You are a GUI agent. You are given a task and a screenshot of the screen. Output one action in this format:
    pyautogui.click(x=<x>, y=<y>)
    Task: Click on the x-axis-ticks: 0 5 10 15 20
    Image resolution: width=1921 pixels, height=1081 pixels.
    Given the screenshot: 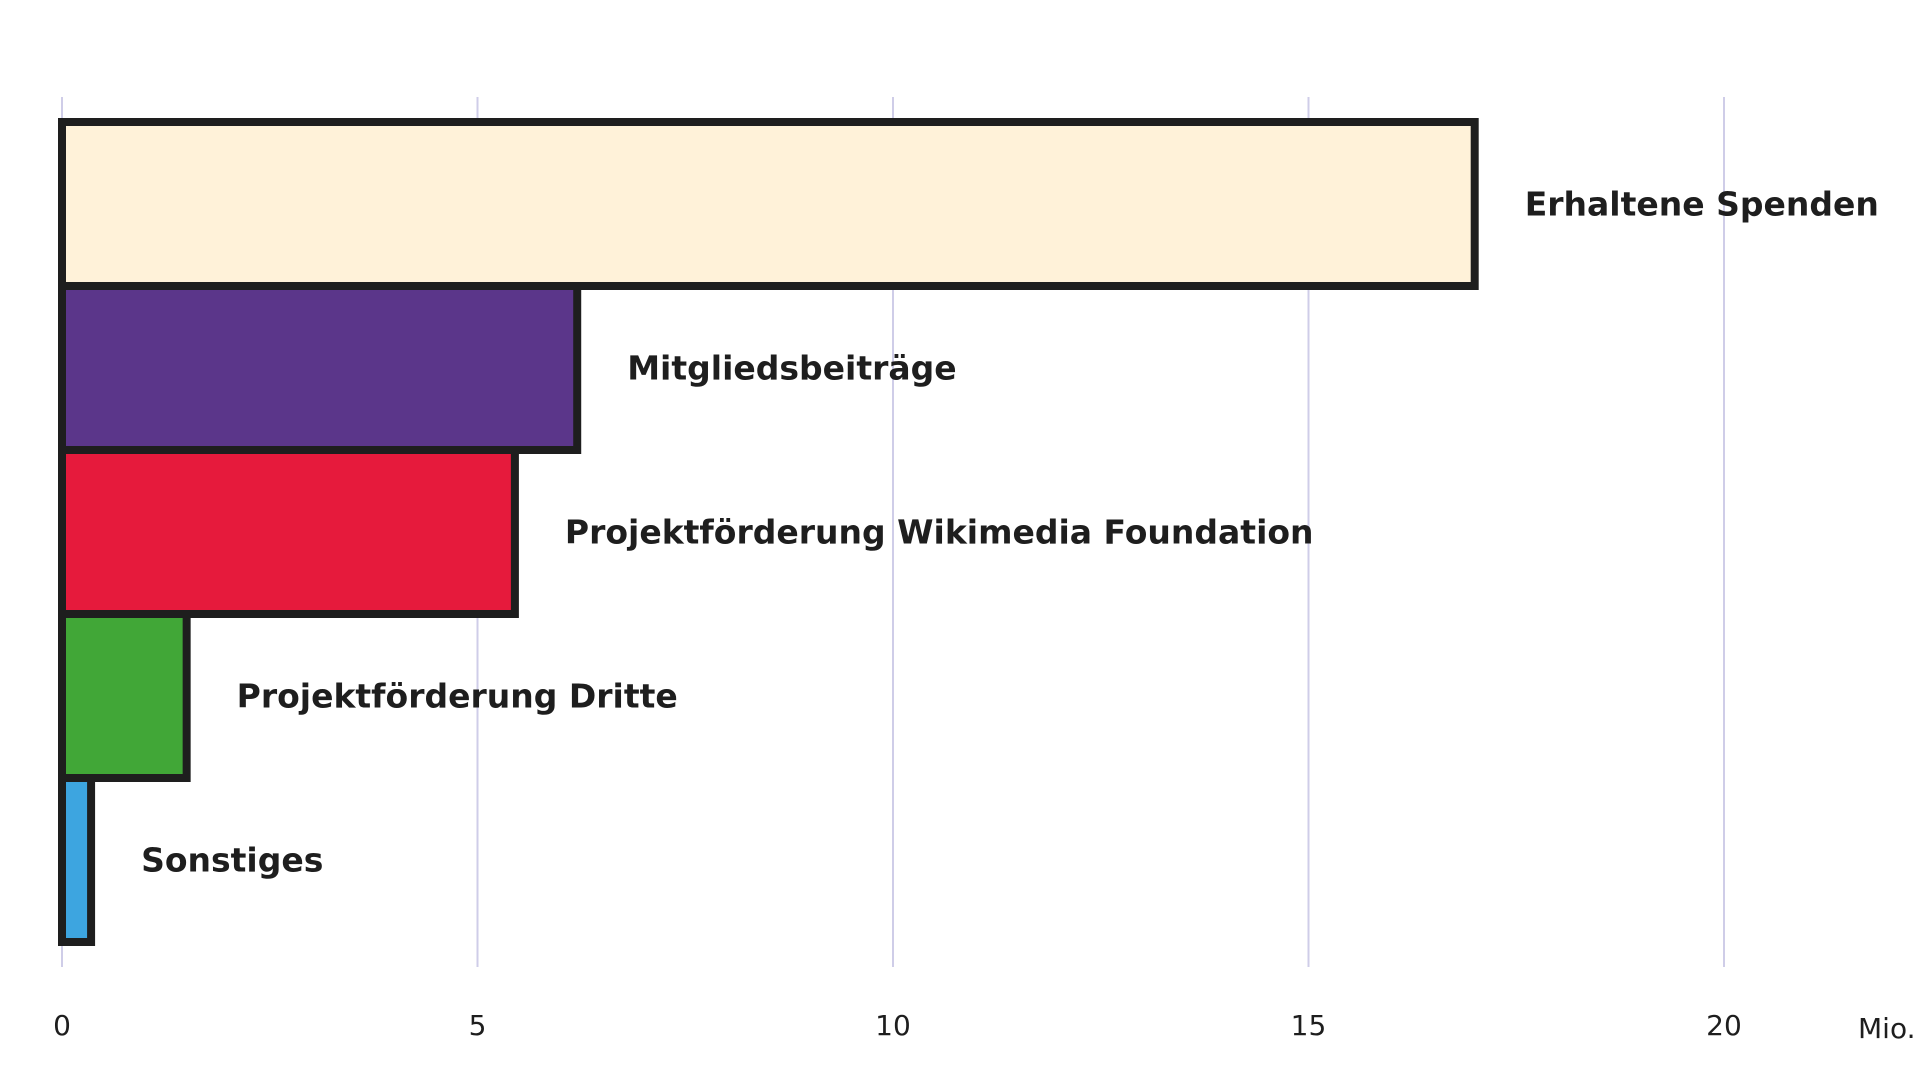 What is the action you would take?
    pyautogui.click(x=897, y=1025)
    